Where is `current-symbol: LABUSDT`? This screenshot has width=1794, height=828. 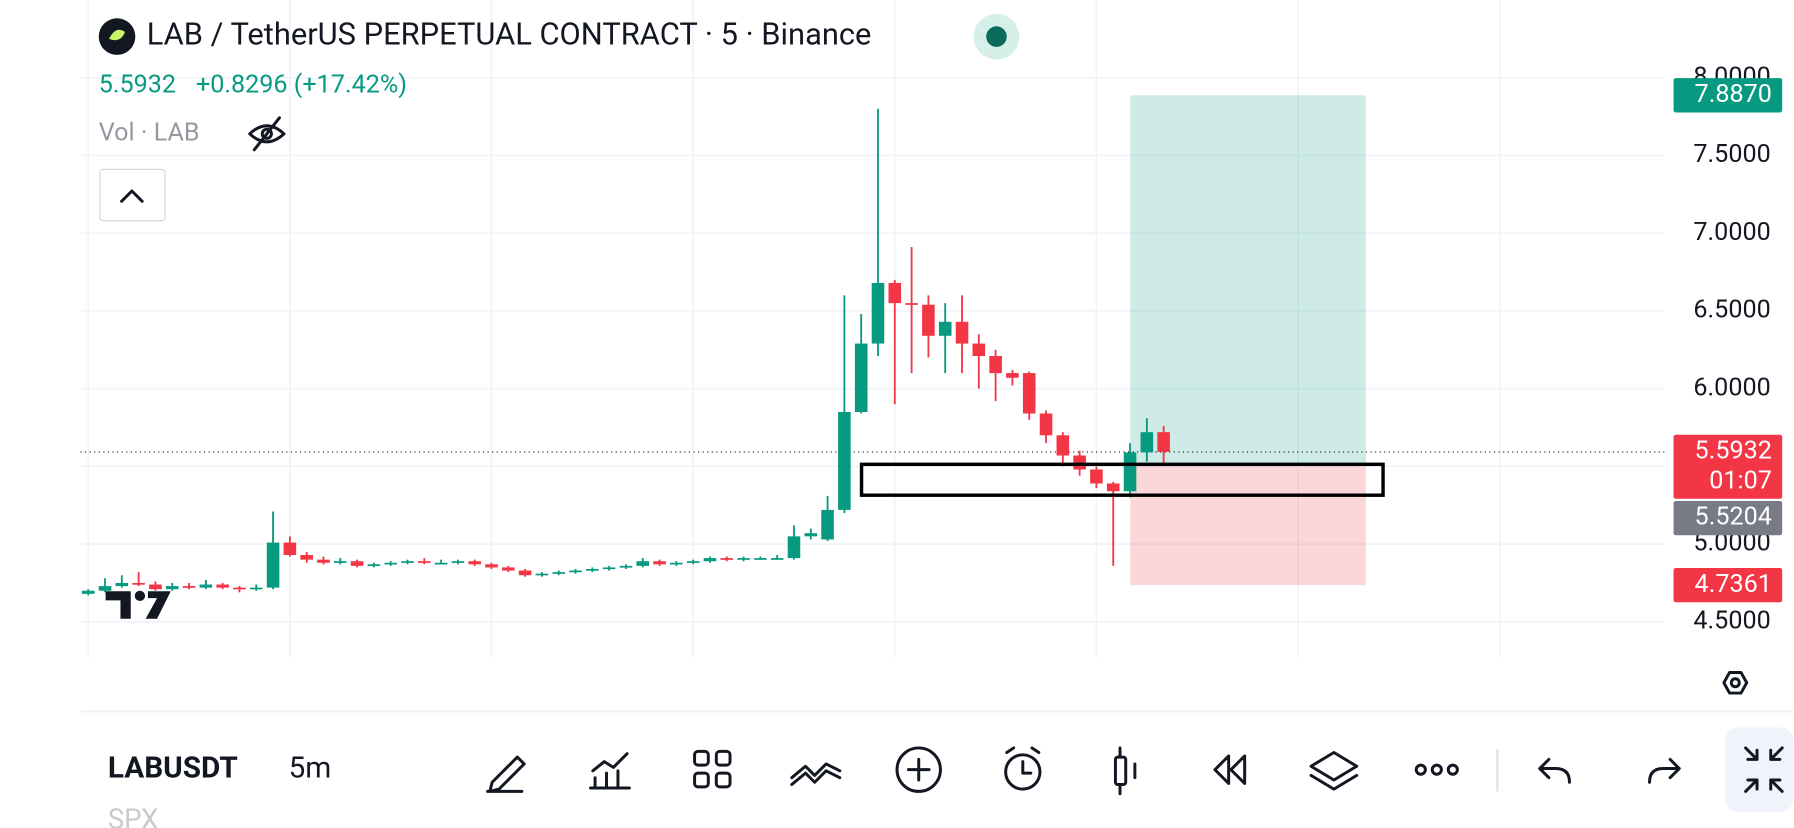
current-symbol: LABUSDT is located at coordinates (173, 768).